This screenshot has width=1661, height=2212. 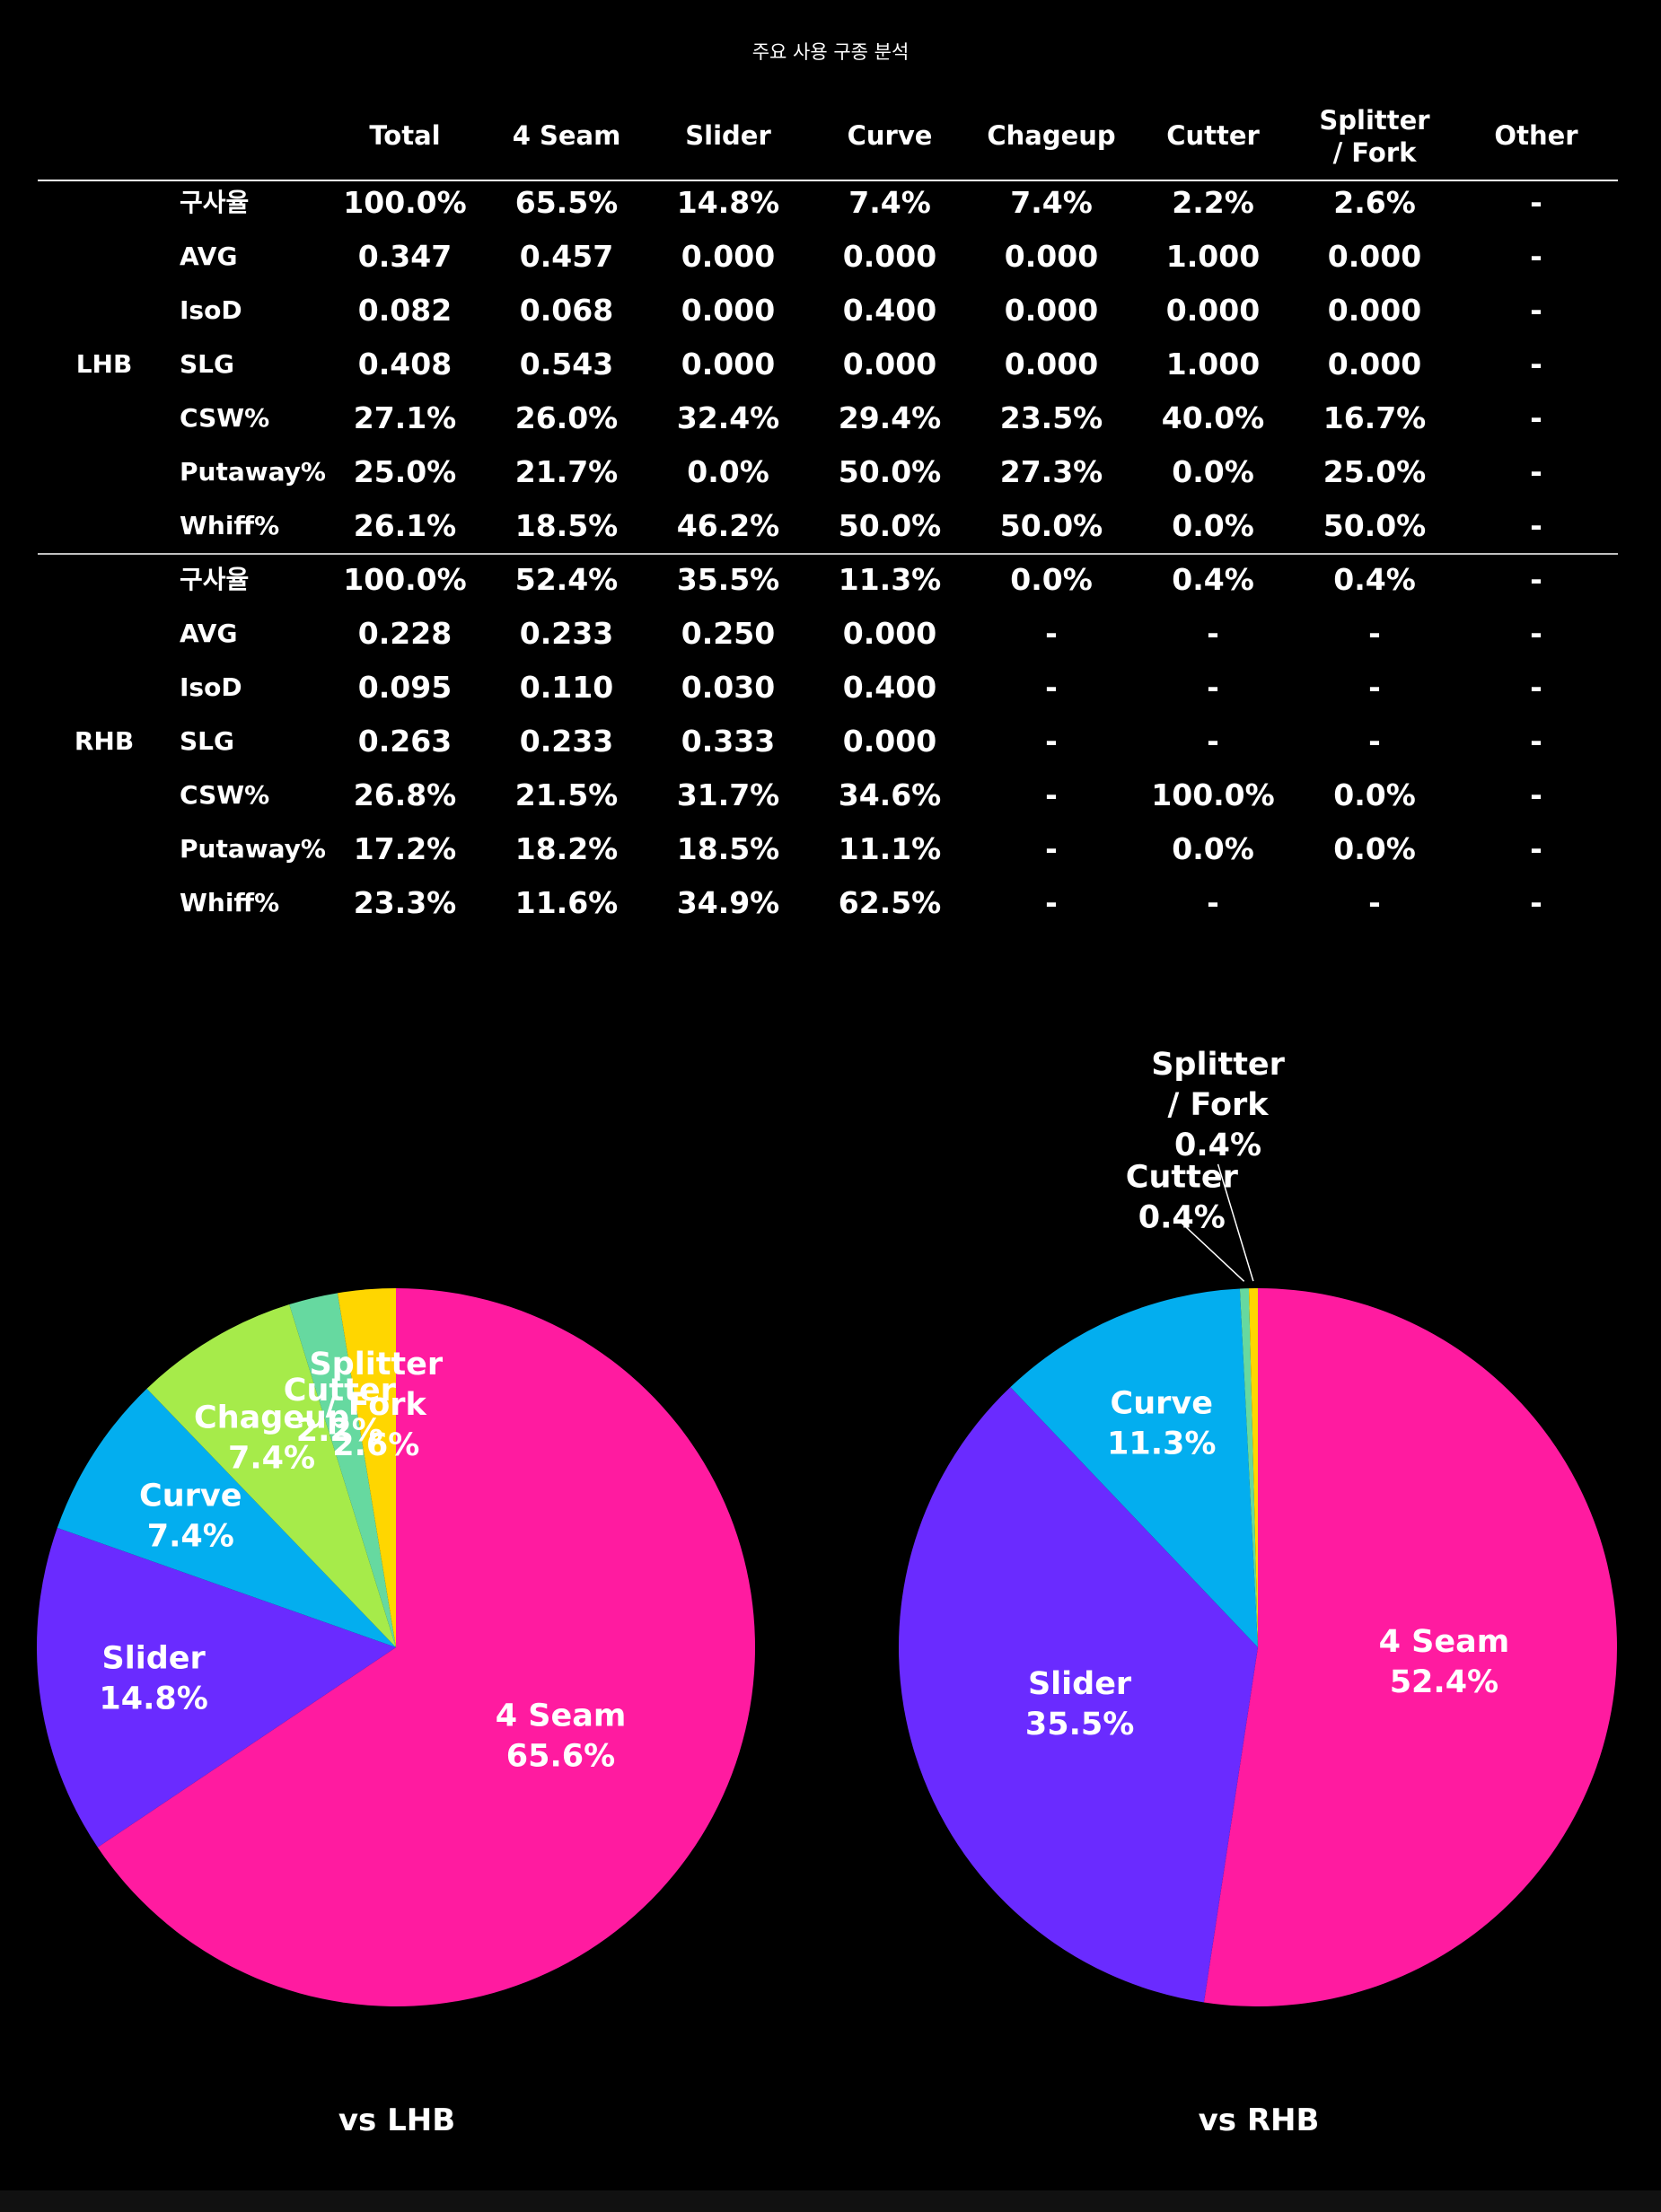 What do you see at coordinates (105, 741) in the screenshot?
I see `group-label: RHB` at bounding box center [105, 741].